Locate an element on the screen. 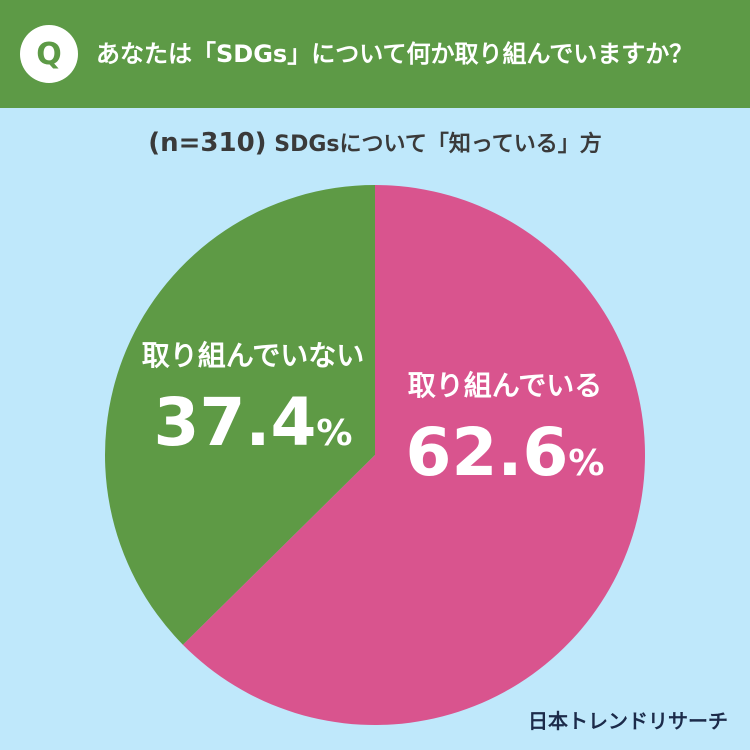 The image size is (750, 750). sample-size: (n=310) is located at coordinates (207, 143).